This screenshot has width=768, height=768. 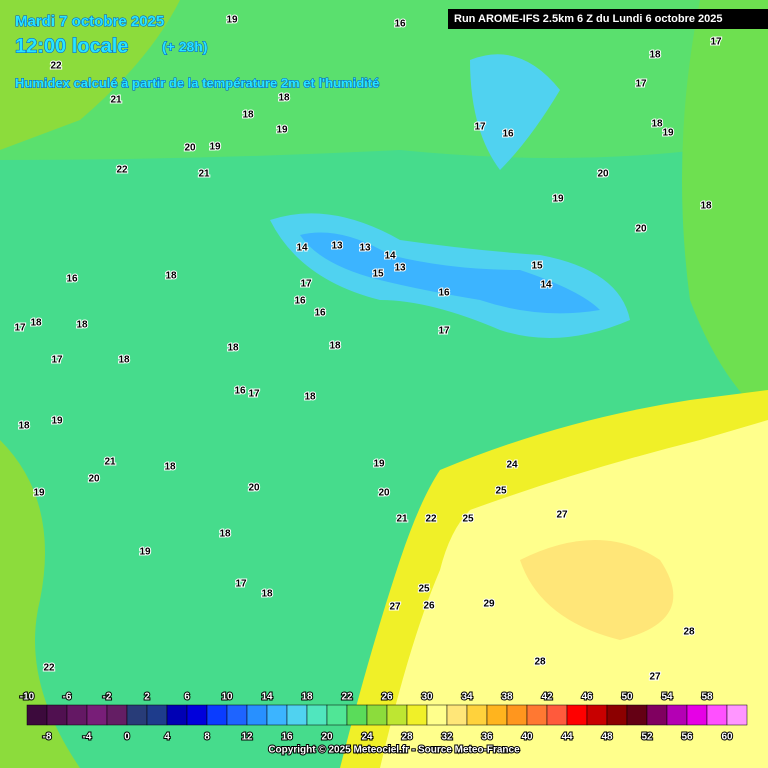 What do you see at coordinates (247, 737) in the screenshot?
I see `colorbar-tick-label: 12` at bounding box center [247, 737].